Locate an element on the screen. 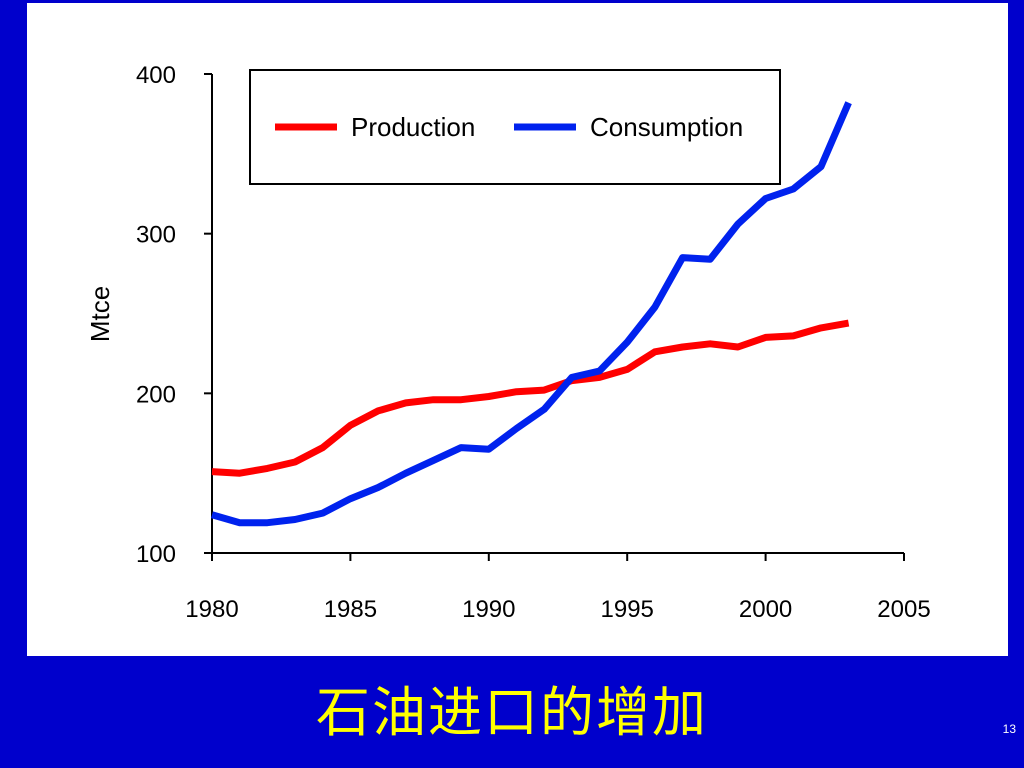  x-tick-label: 1990 is located at coordinates (488, 609).